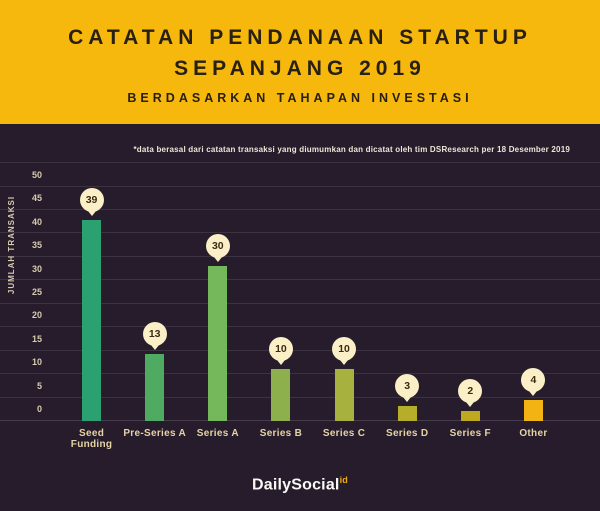 The height and width of the screenshot is (511, 600). I want to click on value-badge: 3, so click(407, 385).